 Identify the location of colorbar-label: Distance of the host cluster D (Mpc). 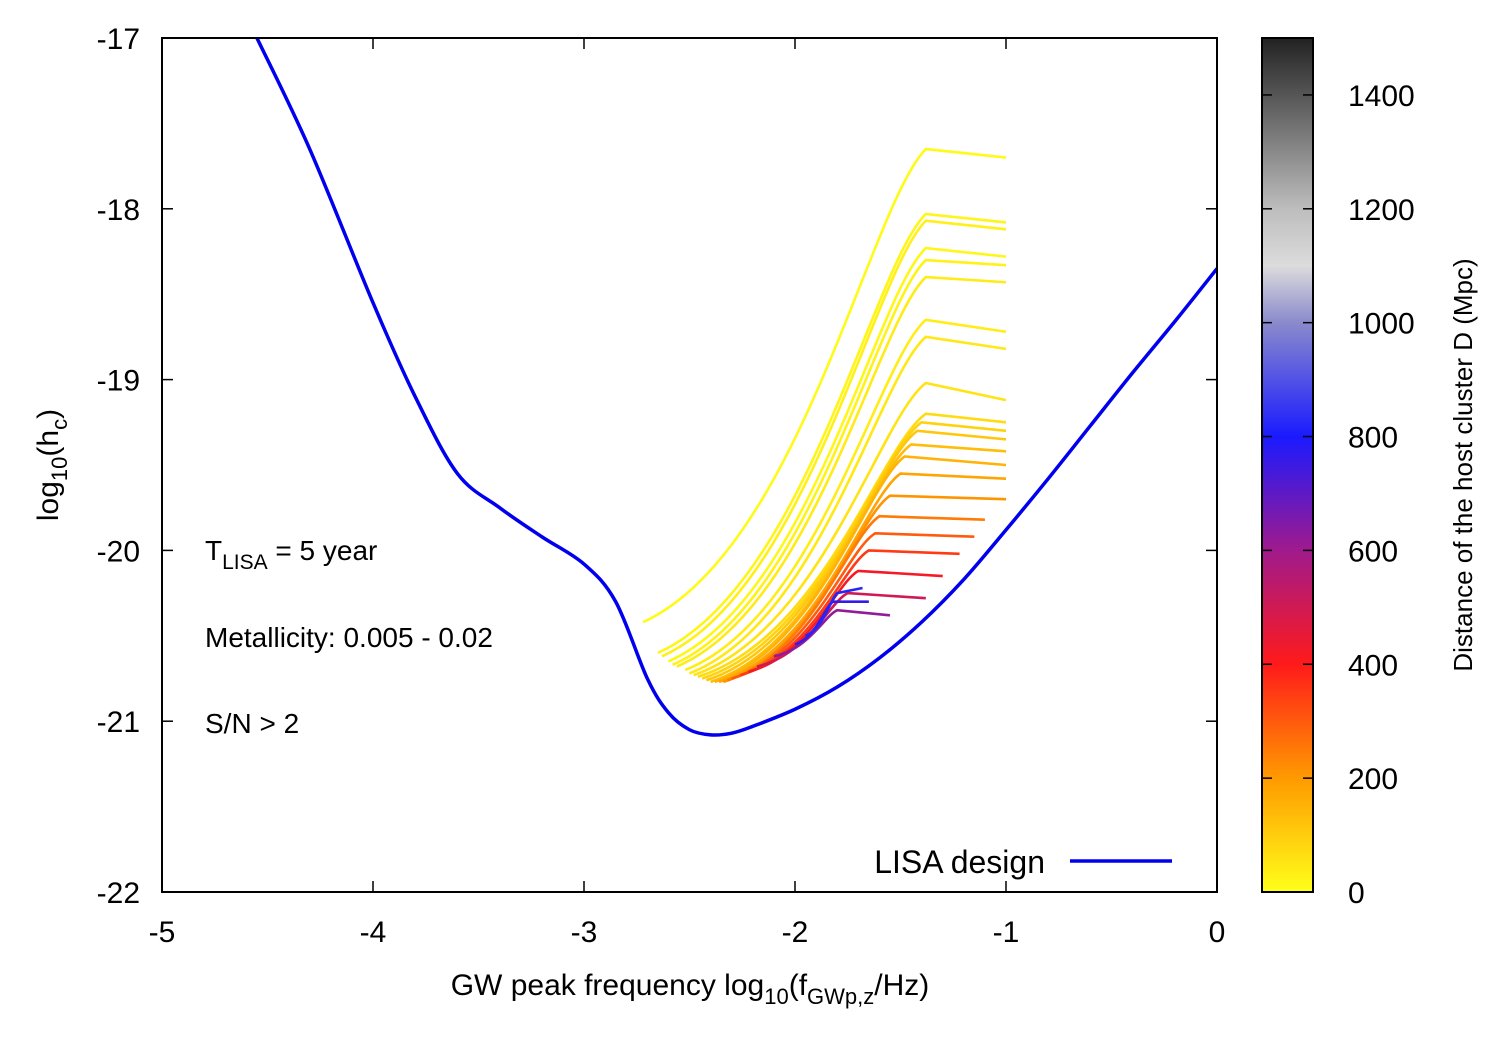
(1463, 464).